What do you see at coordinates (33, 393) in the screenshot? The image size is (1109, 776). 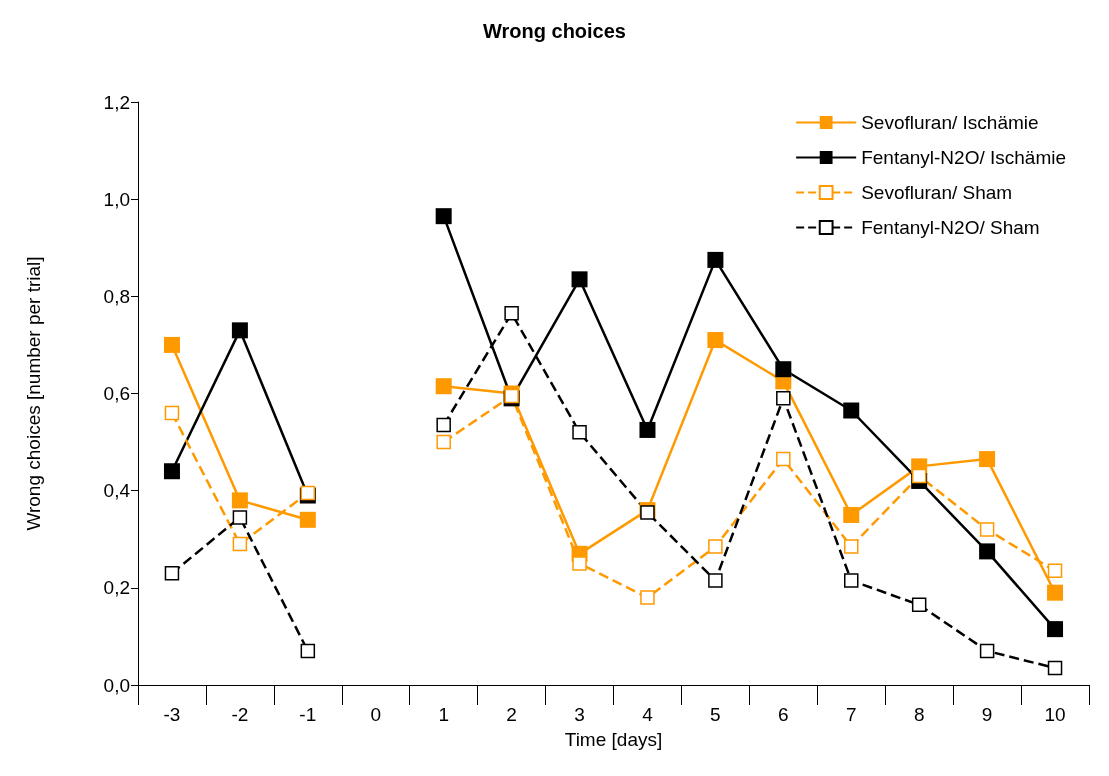 I see `y-axis-title: Wrong choices [number per trial]` at bounding box center [33, 393].